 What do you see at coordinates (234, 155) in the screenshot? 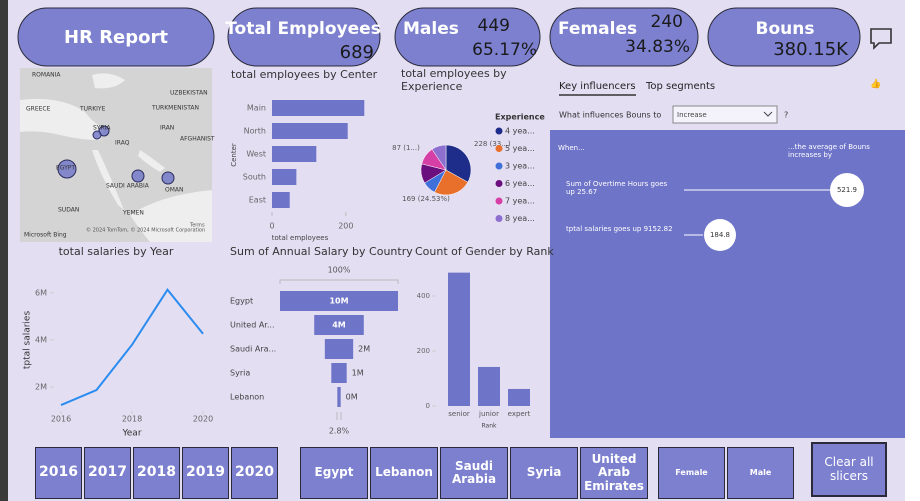
I see `y-axis-label: Center` at bounding box center [234, 155].